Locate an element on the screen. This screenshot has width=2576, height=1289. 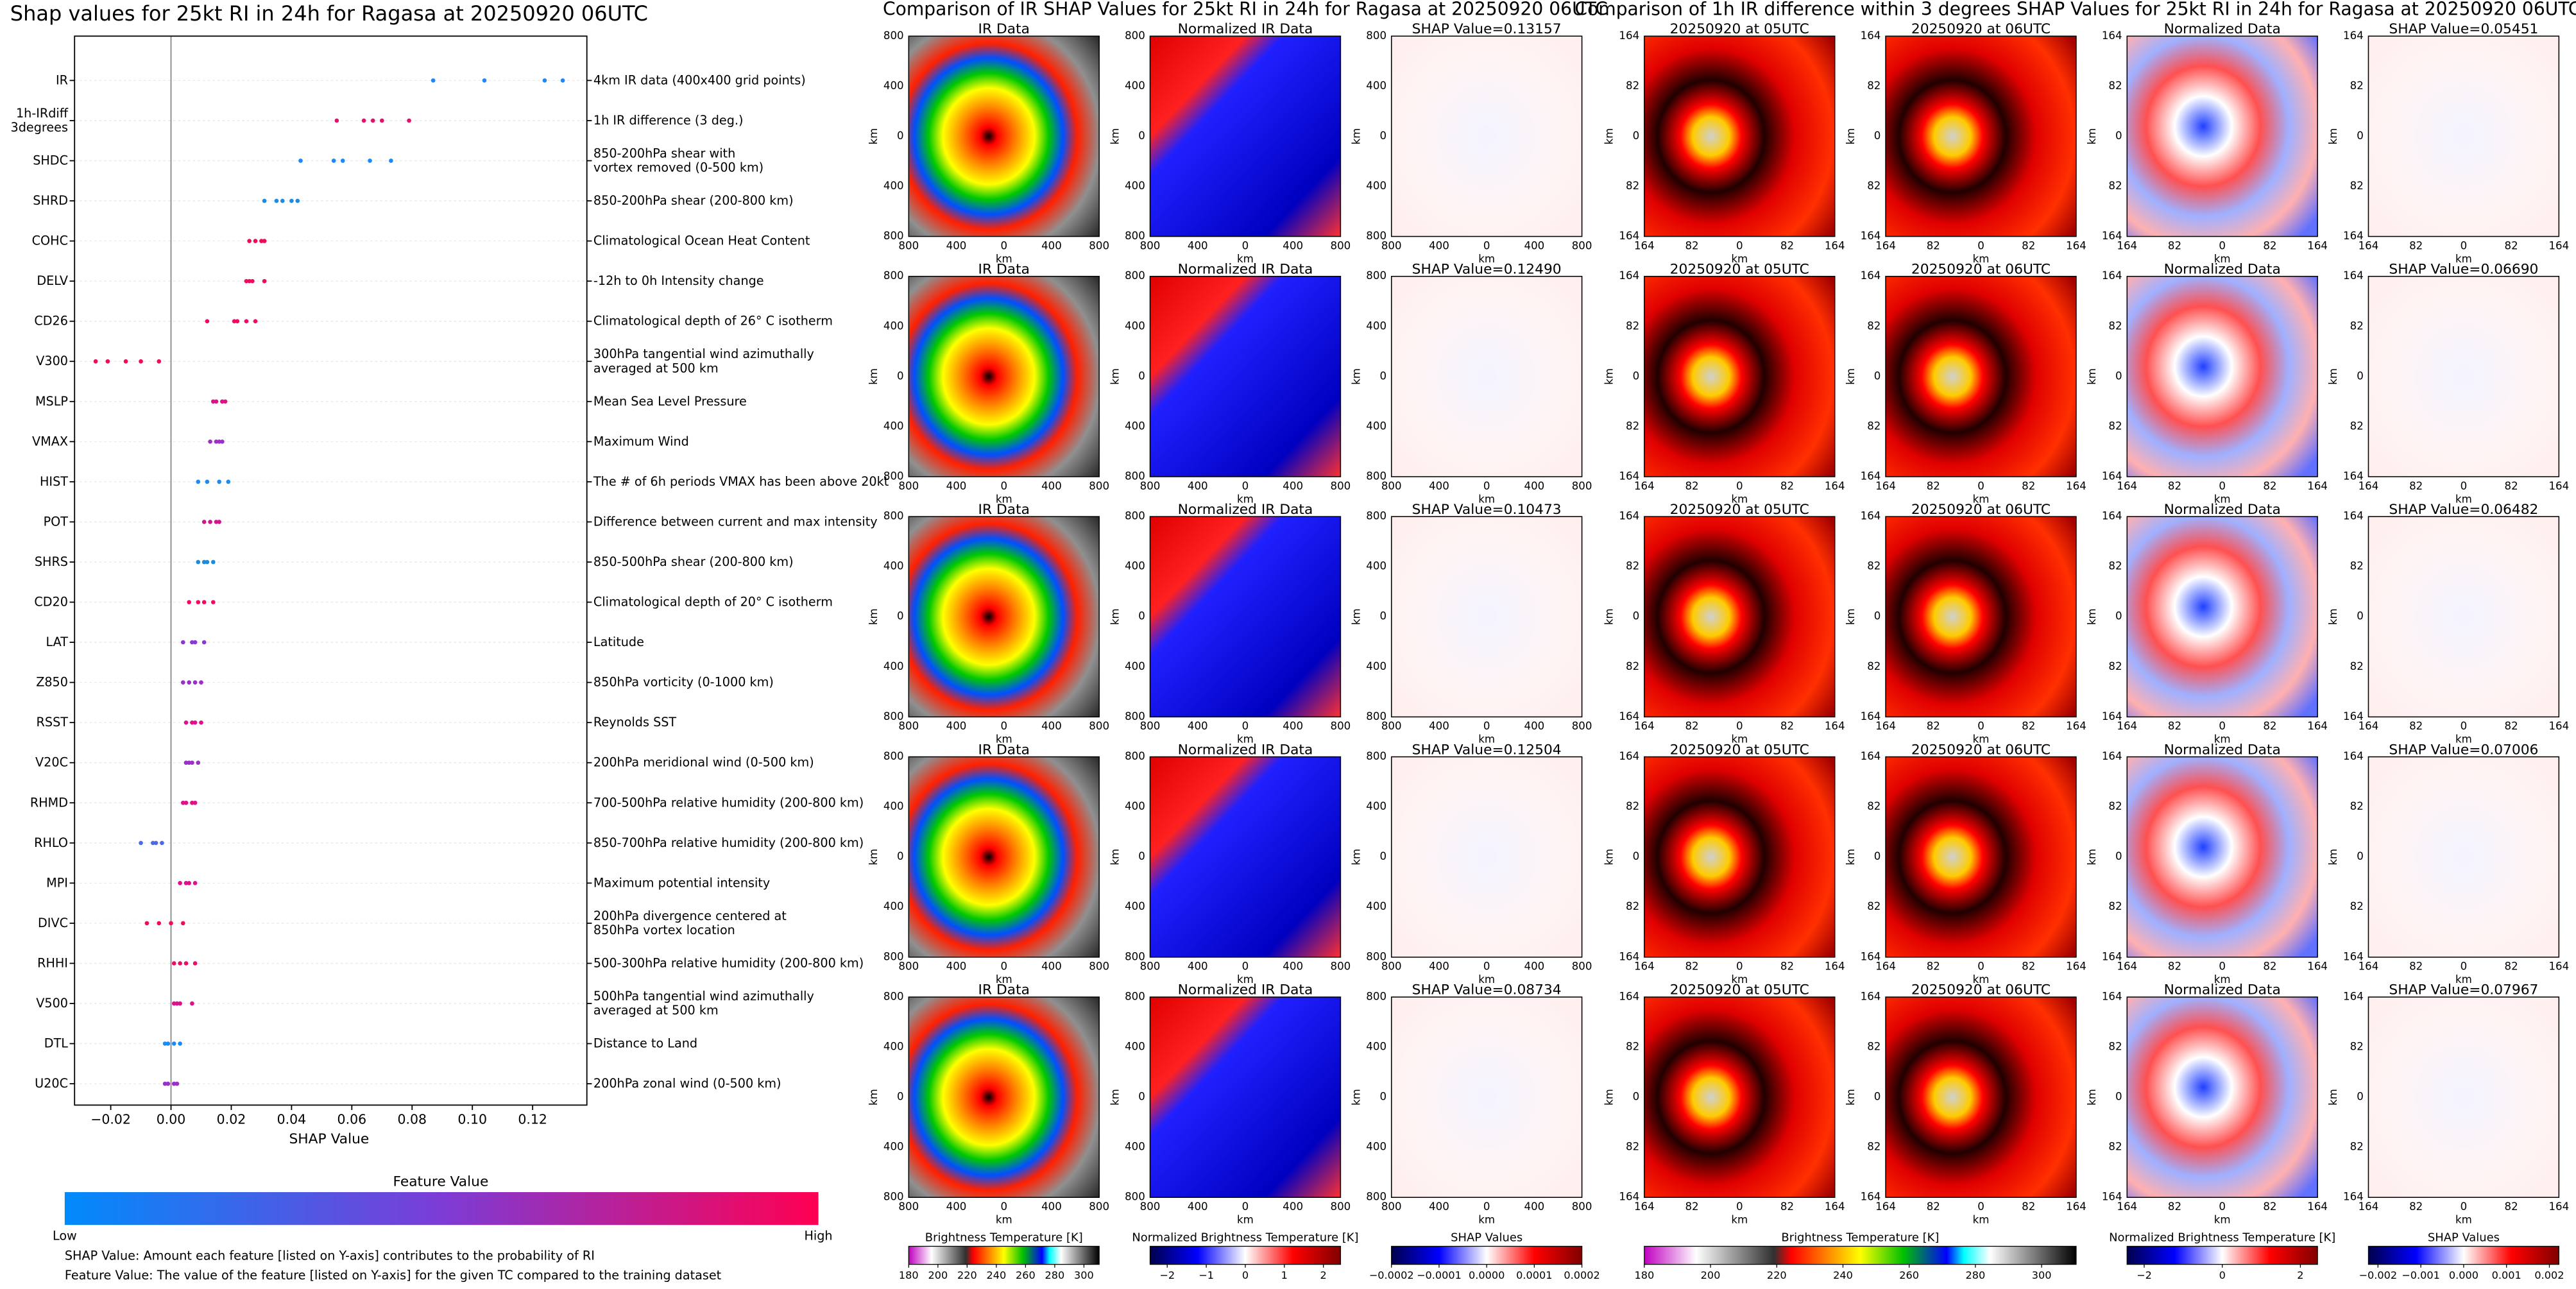
feature-name: IR is located at coordinates (62, 80).